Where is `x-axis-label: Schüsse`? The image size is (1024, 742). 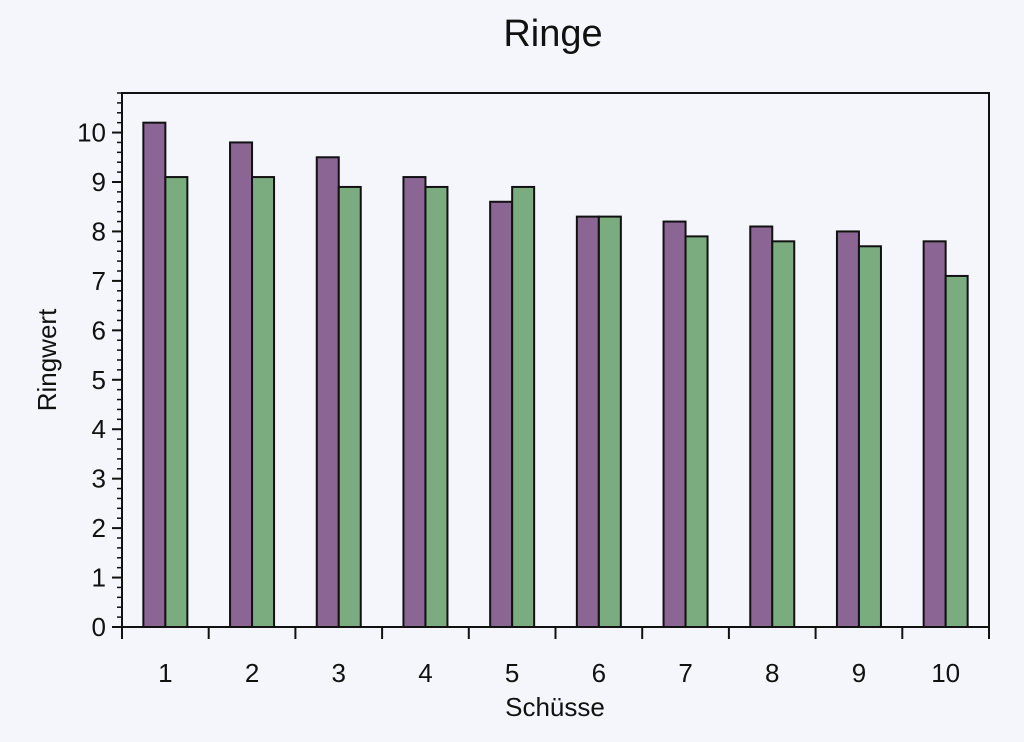
x-axis-label: Schüsse is located at coordinates (555, 707).